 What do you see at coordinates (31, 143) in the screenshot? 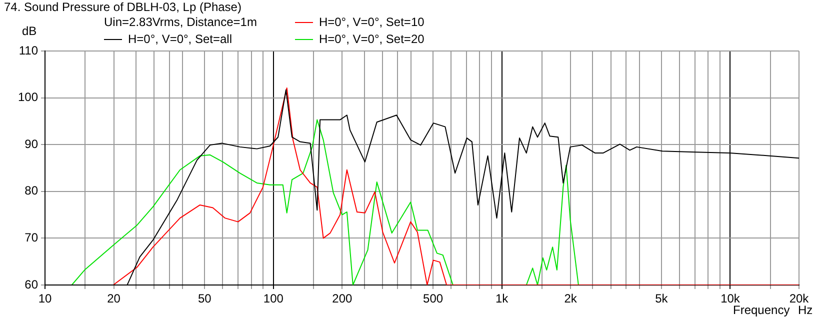
I see `y-tick-label: 90` at bounding box center [31, 143].